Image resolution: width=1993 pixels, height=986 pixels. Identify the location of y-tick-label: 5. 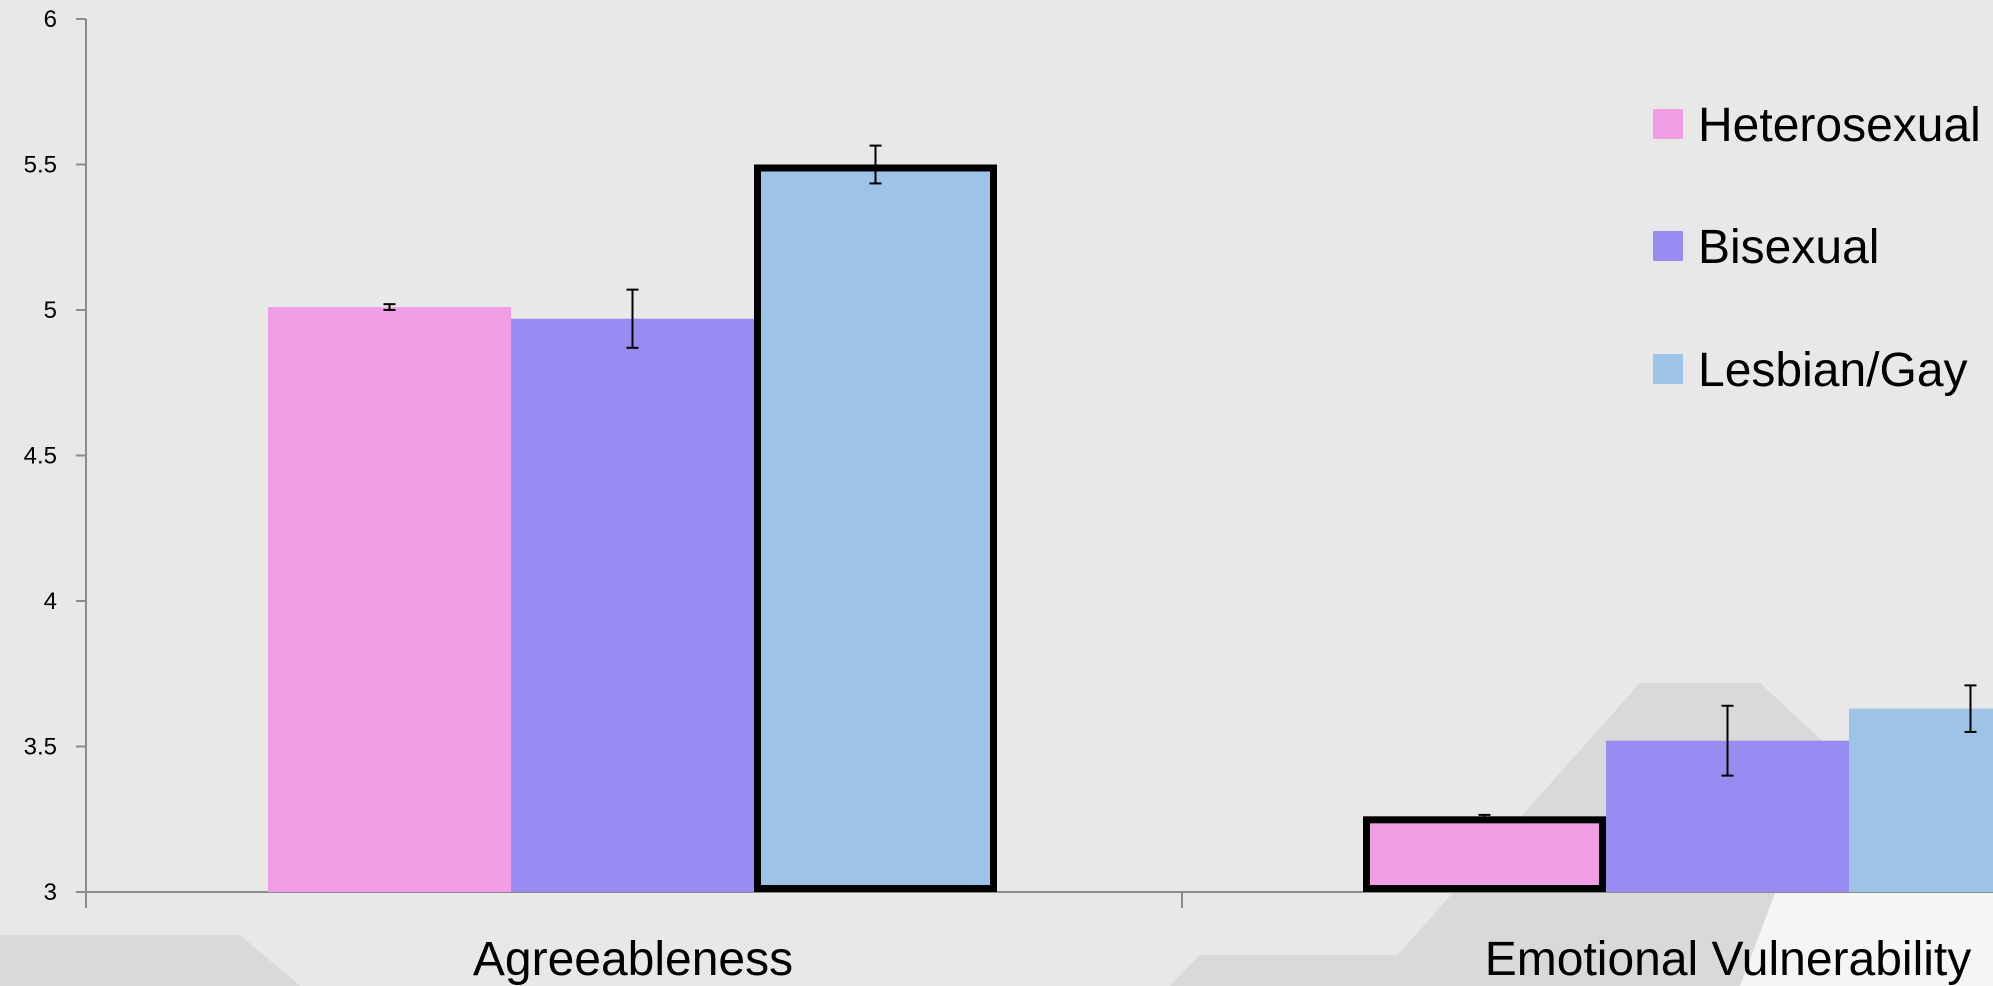
(50, 310).